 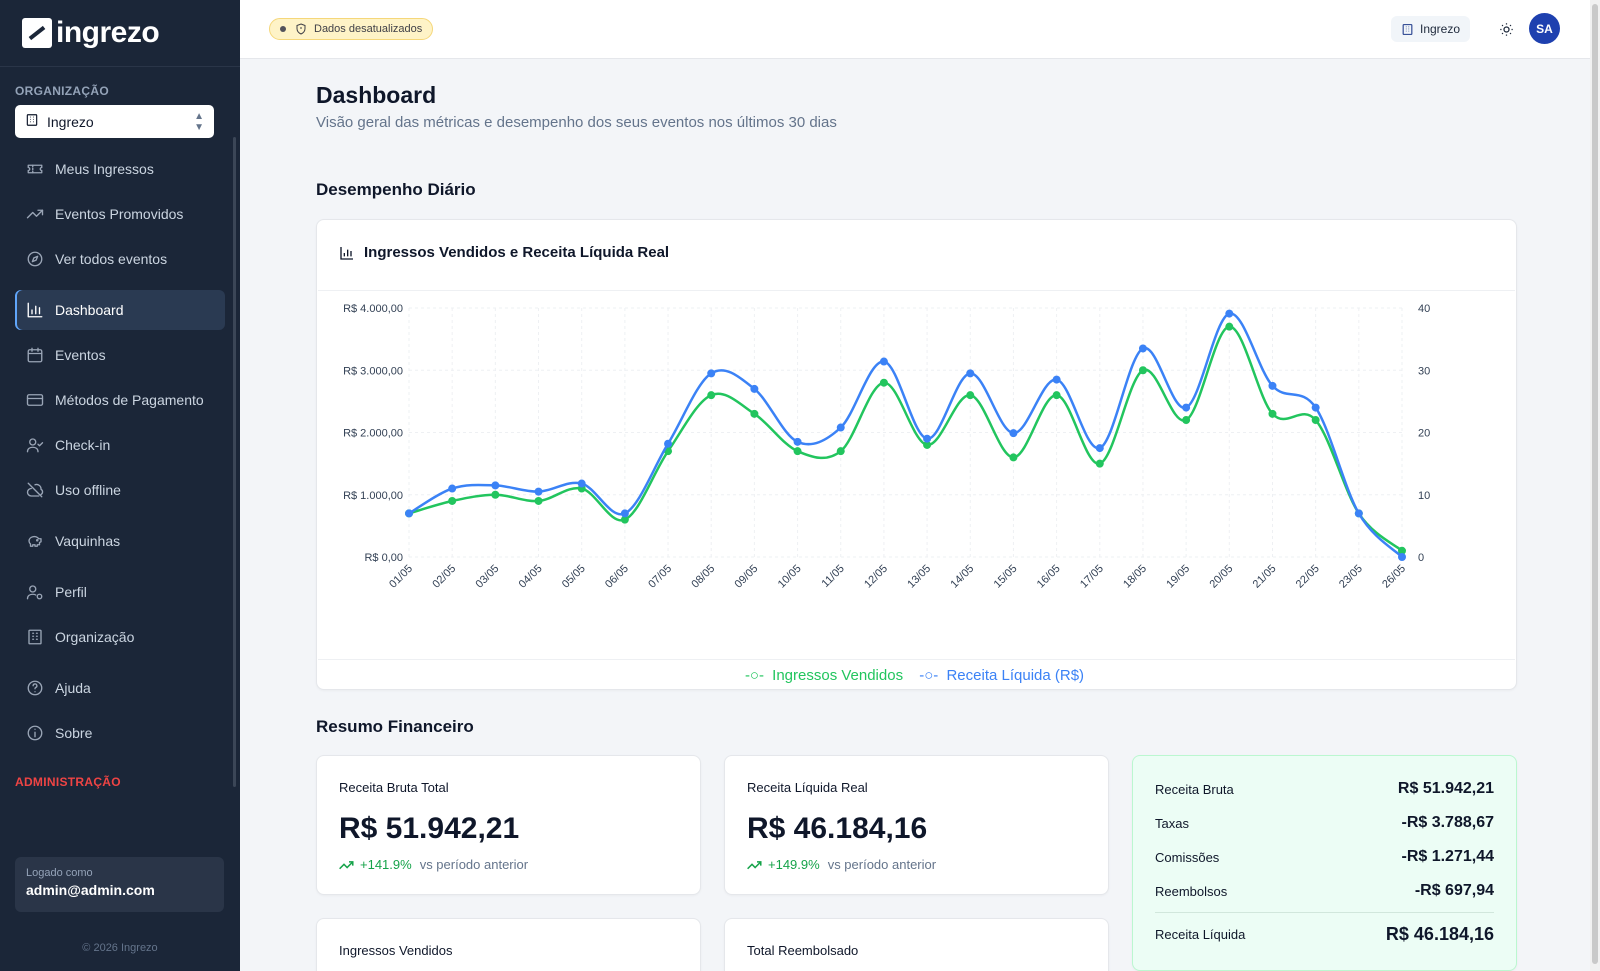 What do you see at coordinates (386, 864) in the screenshot?
I see `kpi-change: +141.9%` at bounding box center [386, 864].